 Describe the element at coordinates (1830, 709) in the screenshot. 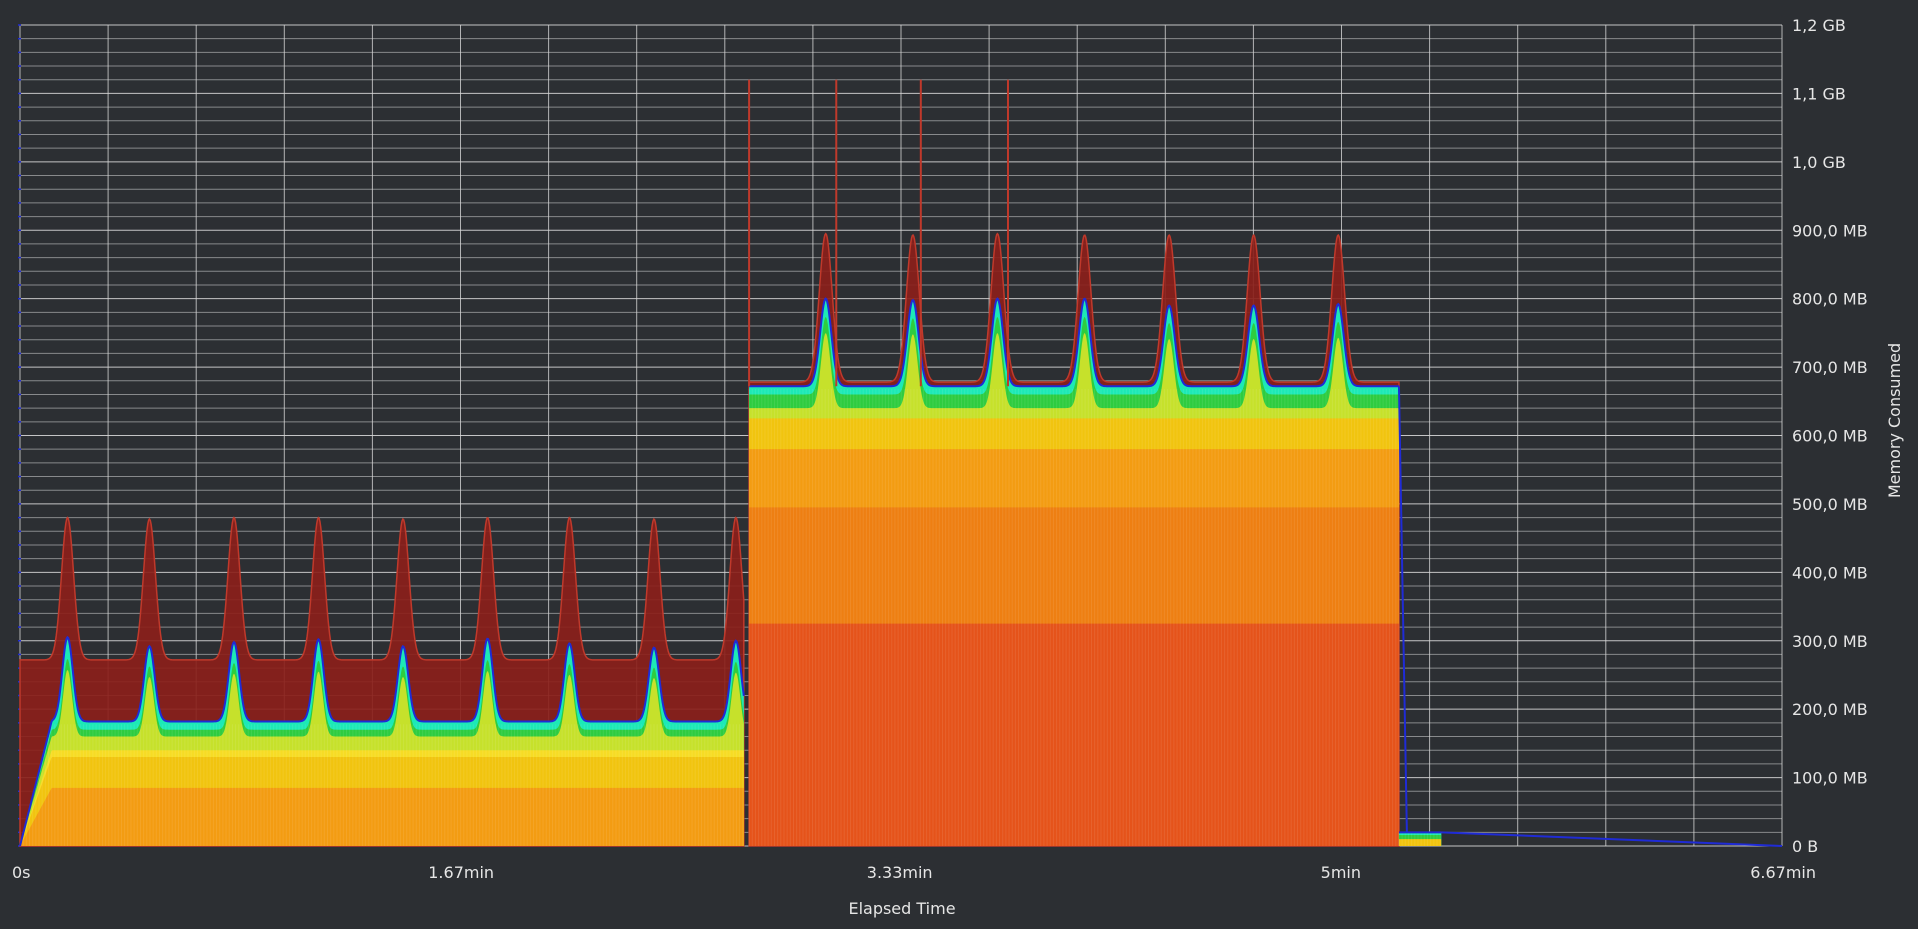

I see `y-tick-label: 200,0 MB` at that location.